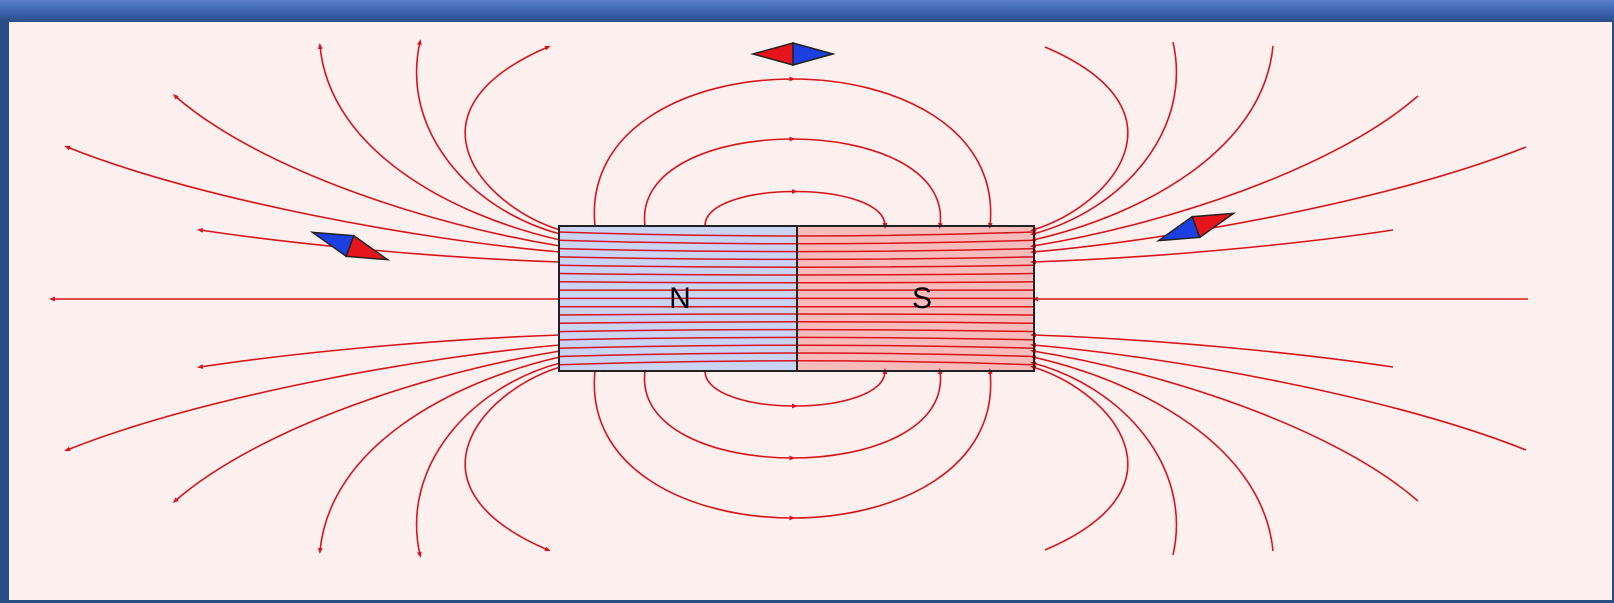 This screenshot has height=603, width=1614. What do you see at coordinates (1196, 227) in the screenshot?
I see `compass-needle-right` at bounding box center [1196, 227].